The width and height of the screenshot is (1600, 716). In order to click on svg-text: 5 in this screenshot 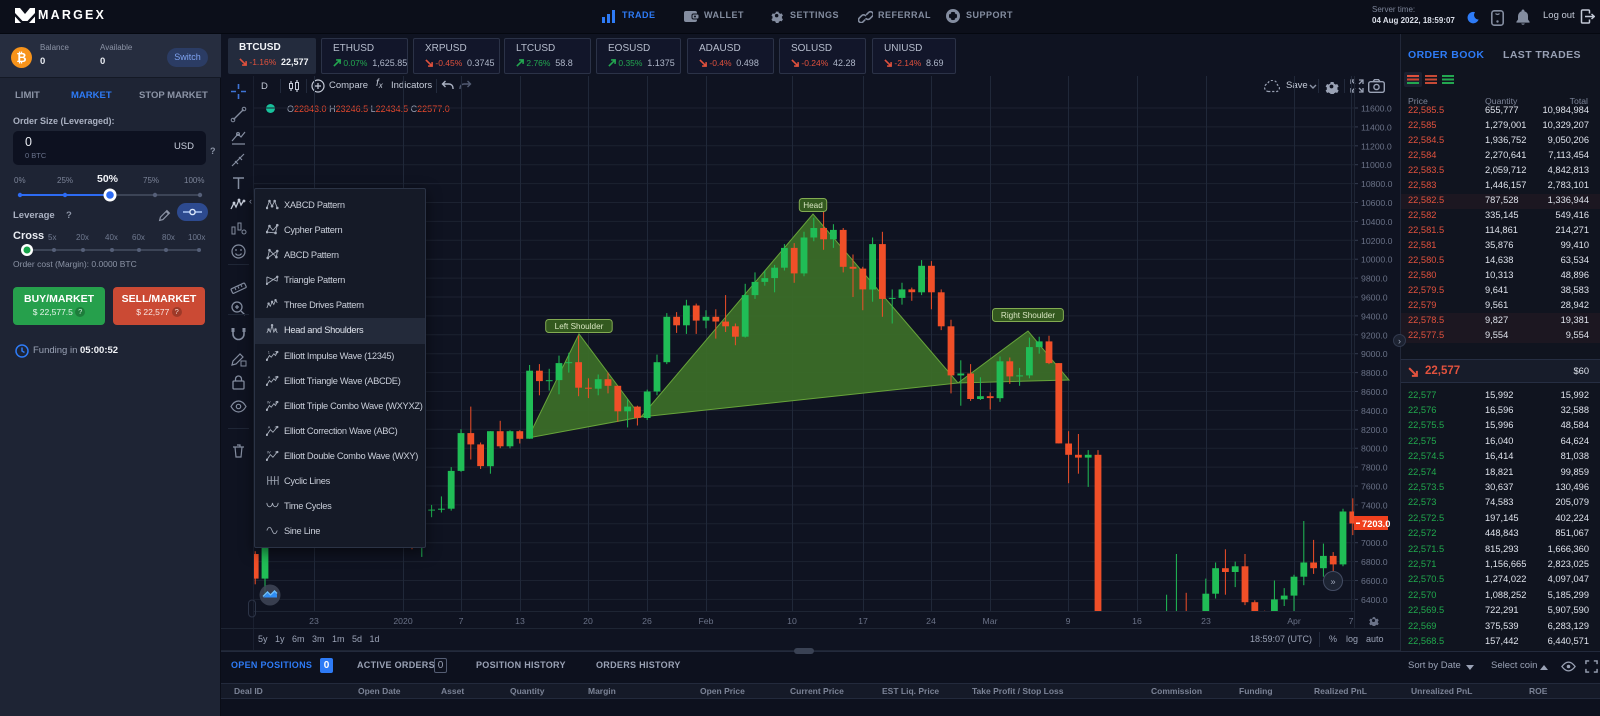, I will do `click(276, 351)`.